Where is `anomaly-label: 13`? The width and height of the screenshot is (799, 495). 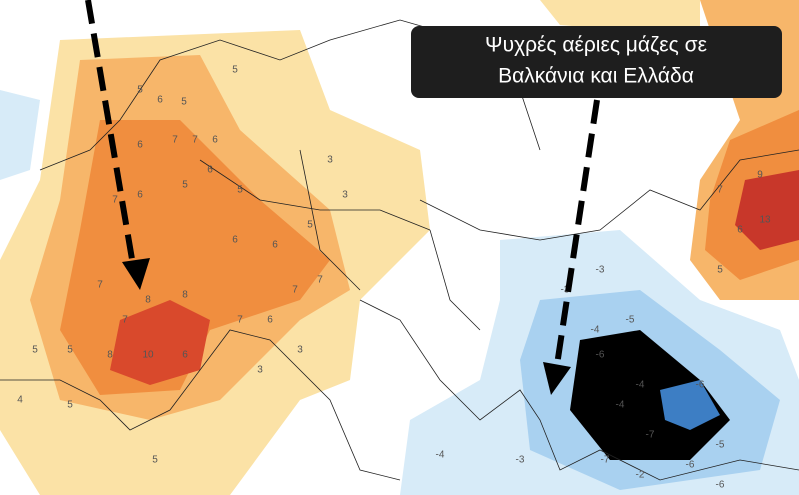 anomaly-label: 13 is located at coordinates (765, 220).